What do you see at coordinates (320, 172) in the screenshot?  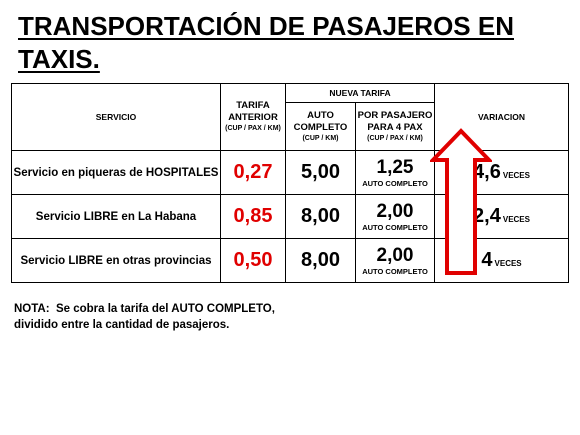 I see `row-auto-completo: 5,00` at bounding box center [320, 172].